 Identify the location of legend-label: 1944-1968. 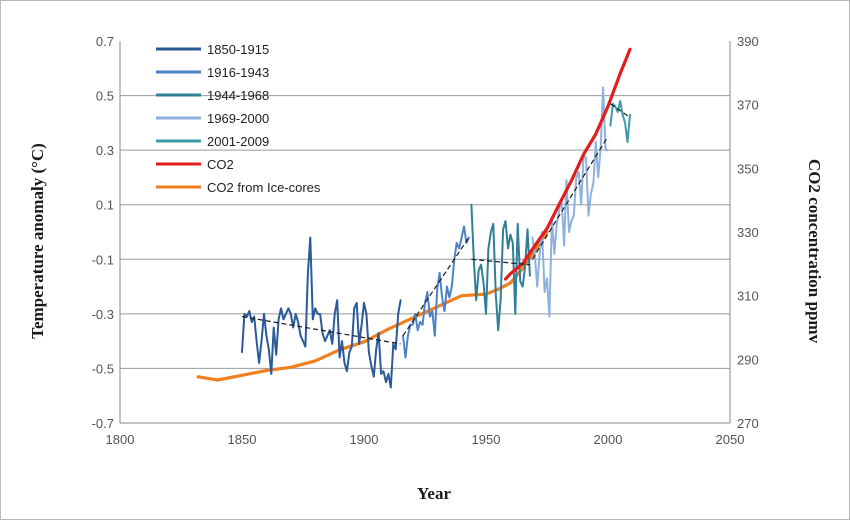
(238, 95).